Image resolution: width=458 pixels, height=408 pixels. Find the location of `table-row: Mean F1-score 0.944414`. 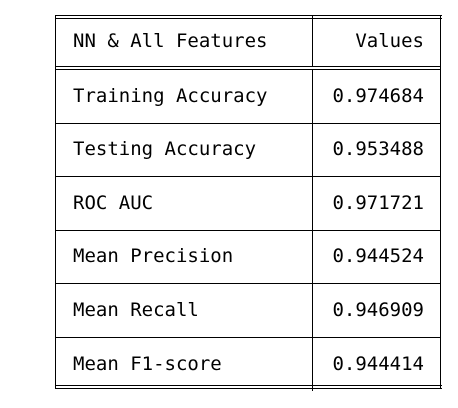

table-row: Mean F1-score 0.944414 is located at coordinates (248, 364).